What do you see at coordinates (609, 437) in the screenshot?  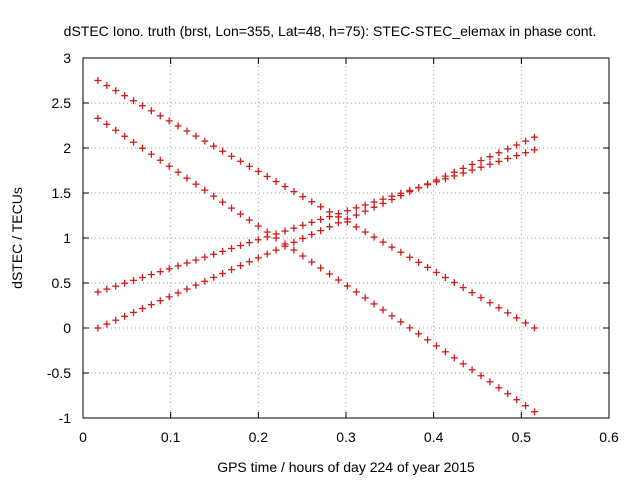 I see `x-tick-label: 0.6` at bounding box center [609, 437].